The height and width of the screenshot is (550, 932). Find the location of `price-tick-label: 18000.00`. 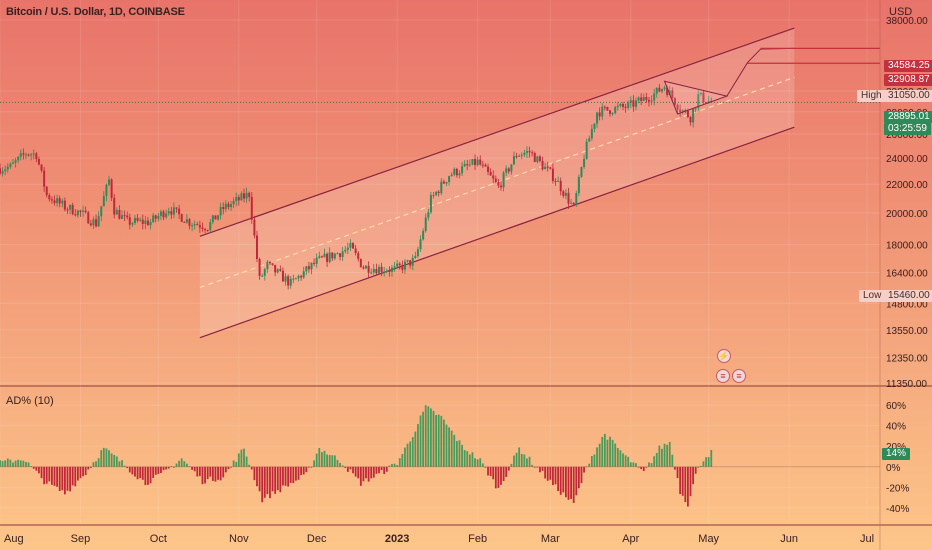

price-tick-label: 18000.00 is located at coordinates (907, 245).